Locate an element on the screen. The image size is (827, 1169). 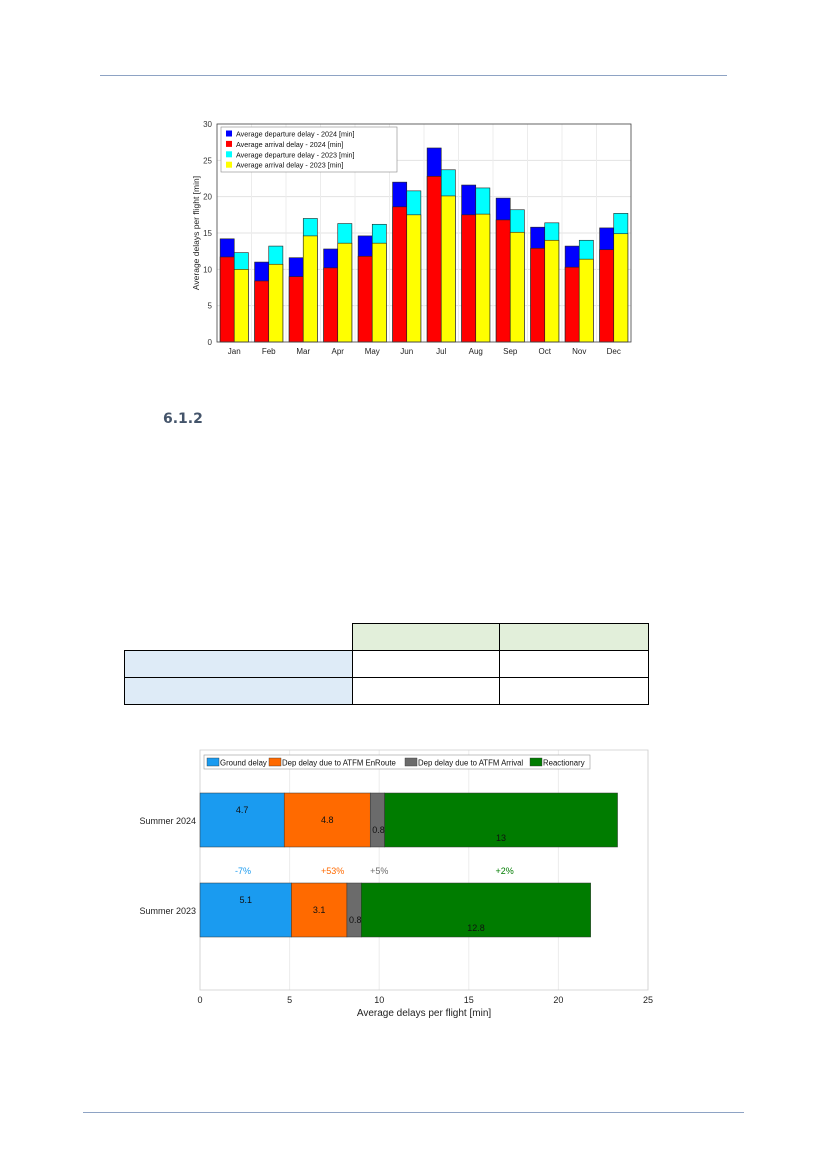
legend-label: Average departure delay - 2023 [min] is located at coordinates (295, 154).